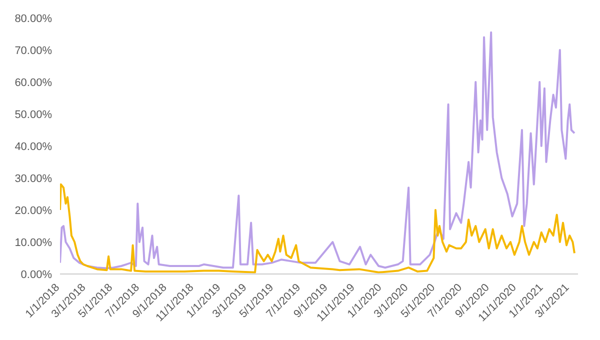 This screenshot has width=600, height=340. What do you see at coordinates (33, 50) in the screenshot?
I see `y-tick-label: 70.00%` at bounding box center [33, 50].